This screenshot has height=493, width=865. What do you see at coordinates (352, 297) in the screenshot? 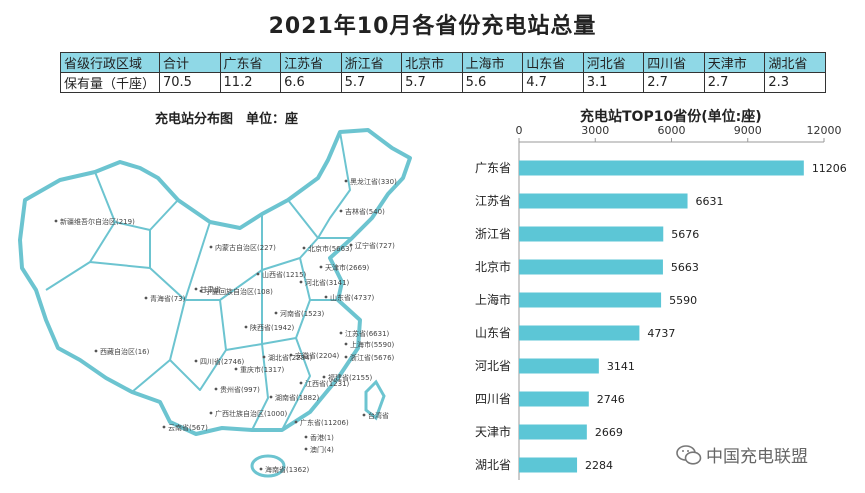
I see `map-label: 山东省(4737)` at bounding box center [352, 297].